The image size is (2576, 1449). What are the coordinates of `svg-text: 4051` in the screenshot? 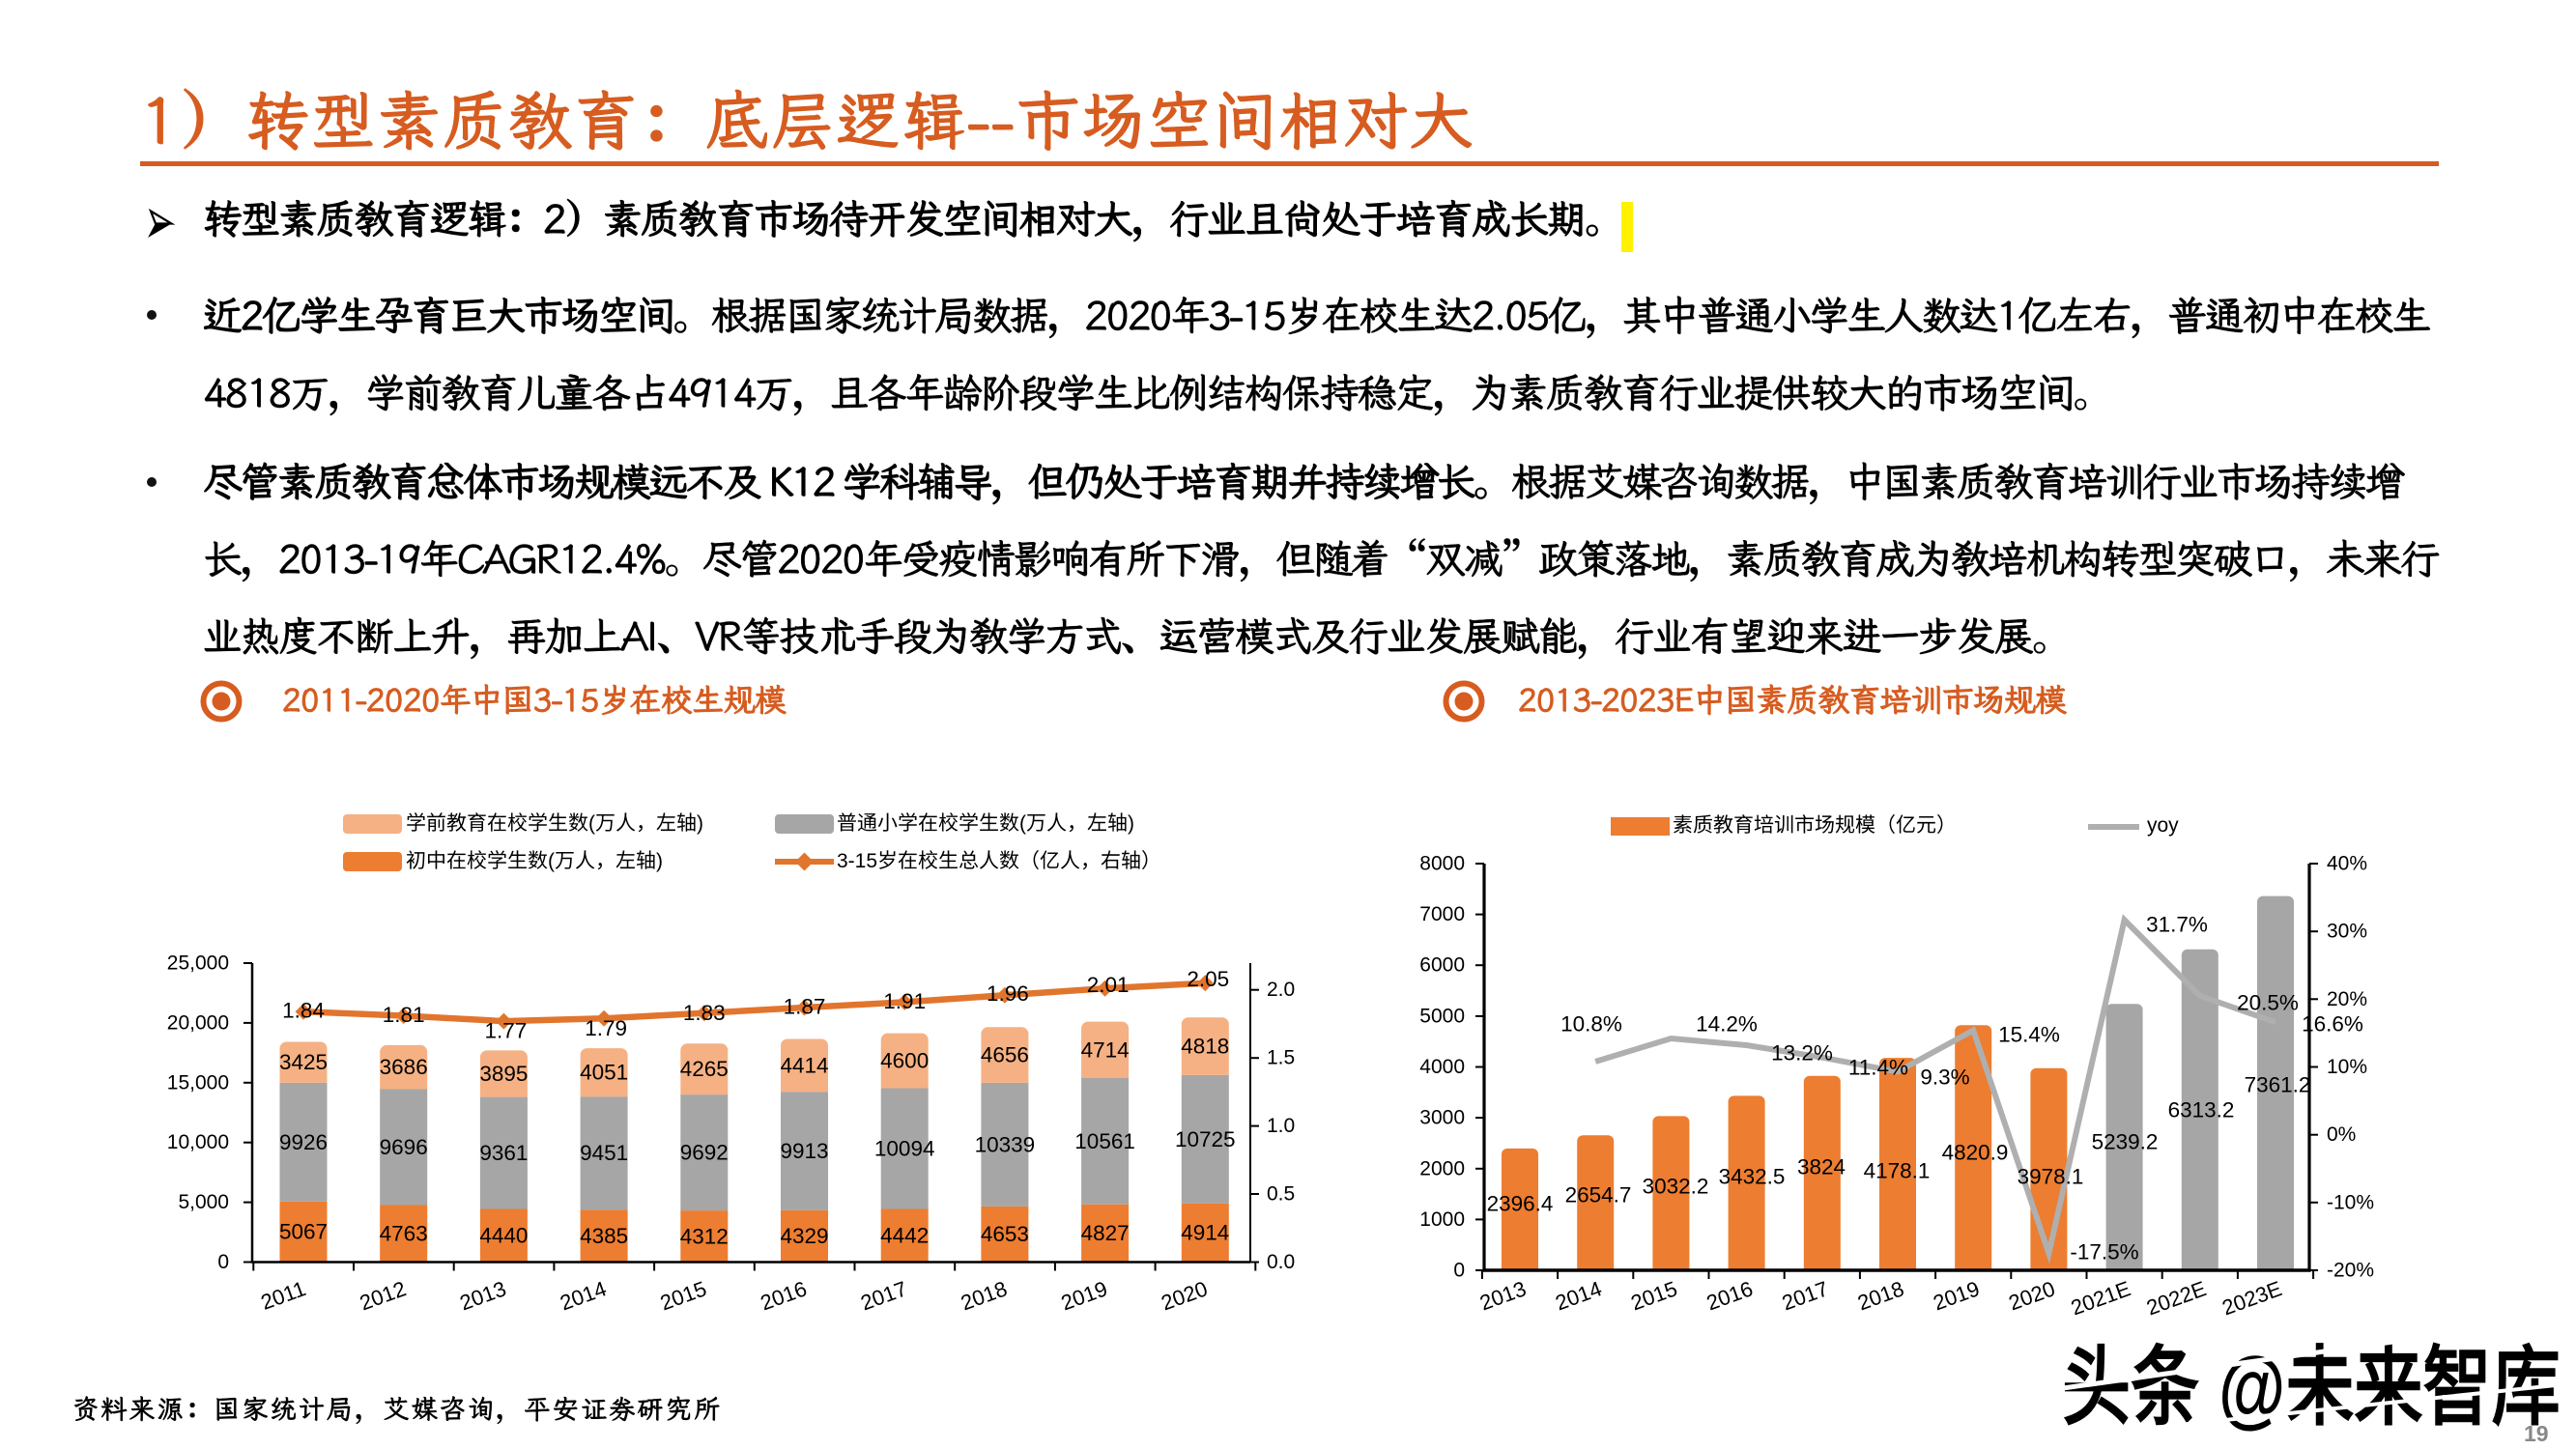 It's located at (604, 1073).